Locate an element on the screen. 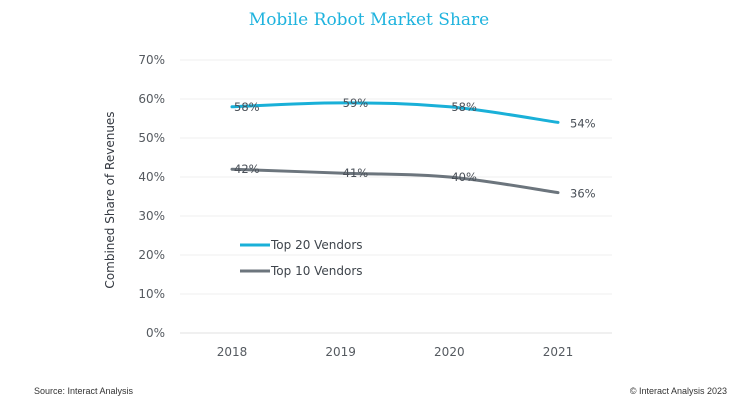  series-group: 58% 59% 58% 54% 42% 41% 40% 36% is located at coordinates (413, 148).